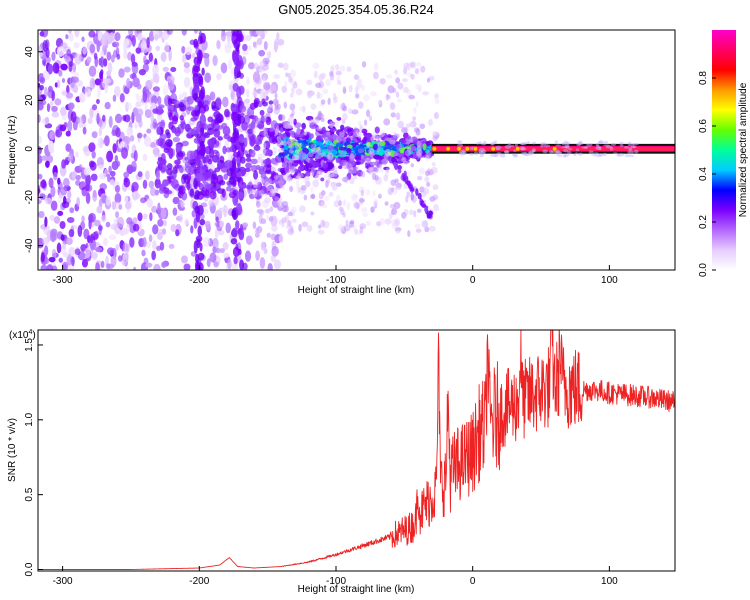 Image resolution: width=750 pixels, height=600 pixels. Describe the element at coordinates (29, 197) in the screenshot. I see `y-tick-label: -20` at that location.